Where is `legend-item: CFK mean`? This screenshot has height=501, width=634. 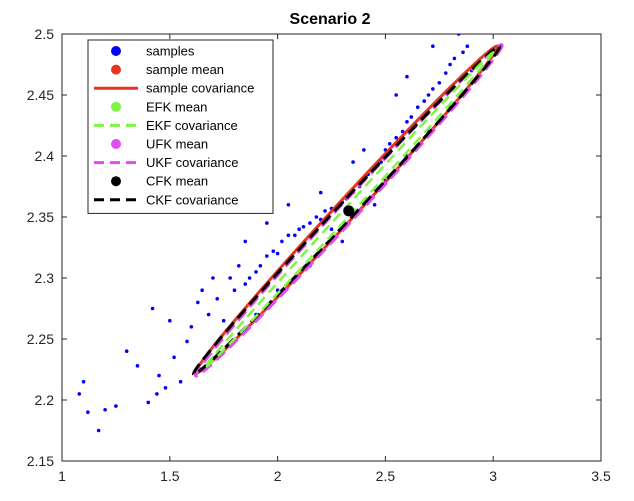 legend-item: CFK mean is located at coordinates (159, 181).